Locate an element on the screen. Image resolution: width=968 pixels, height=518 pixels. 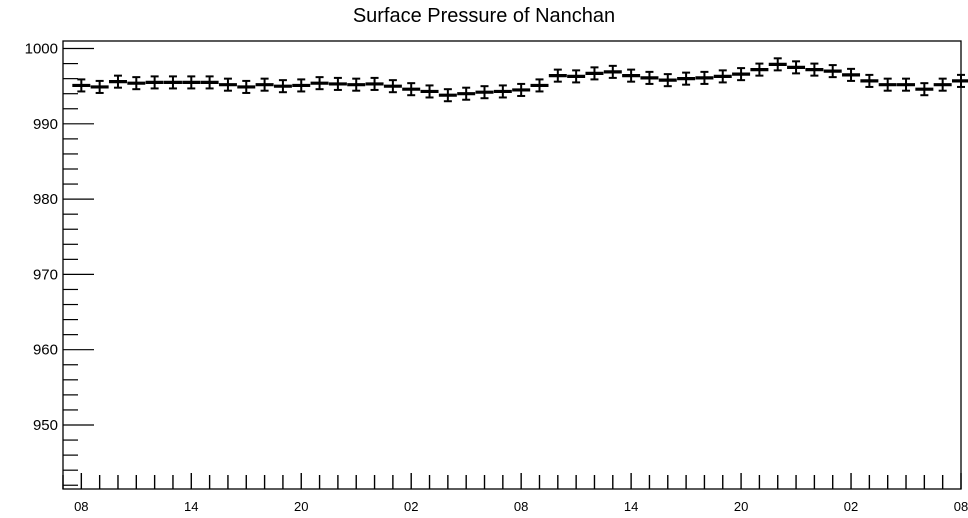
chart-title: Surface Pressure of Nanchan is located at coordinates (484, 16).